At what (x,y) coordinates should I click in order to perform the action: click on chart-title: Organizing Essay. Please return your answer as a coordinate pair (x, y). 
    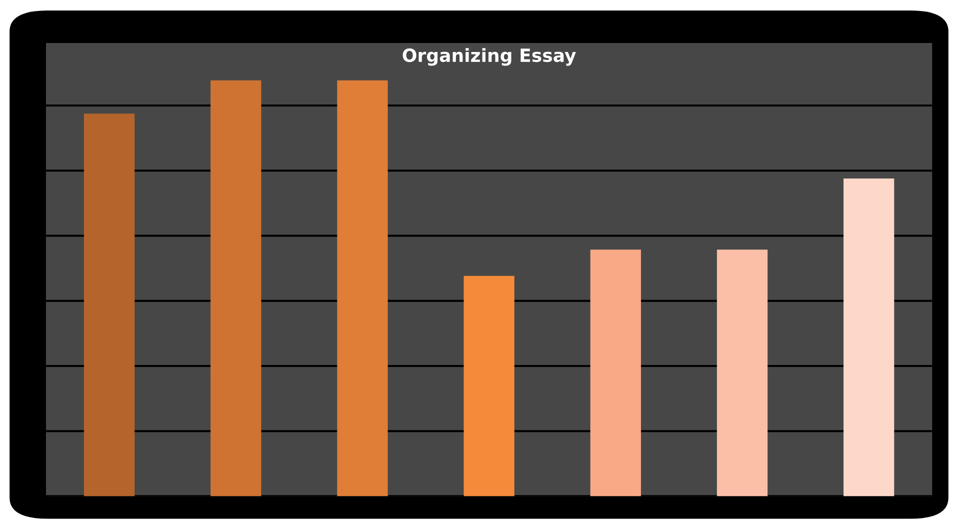
    Looking at the image, I should click on (489, 57).